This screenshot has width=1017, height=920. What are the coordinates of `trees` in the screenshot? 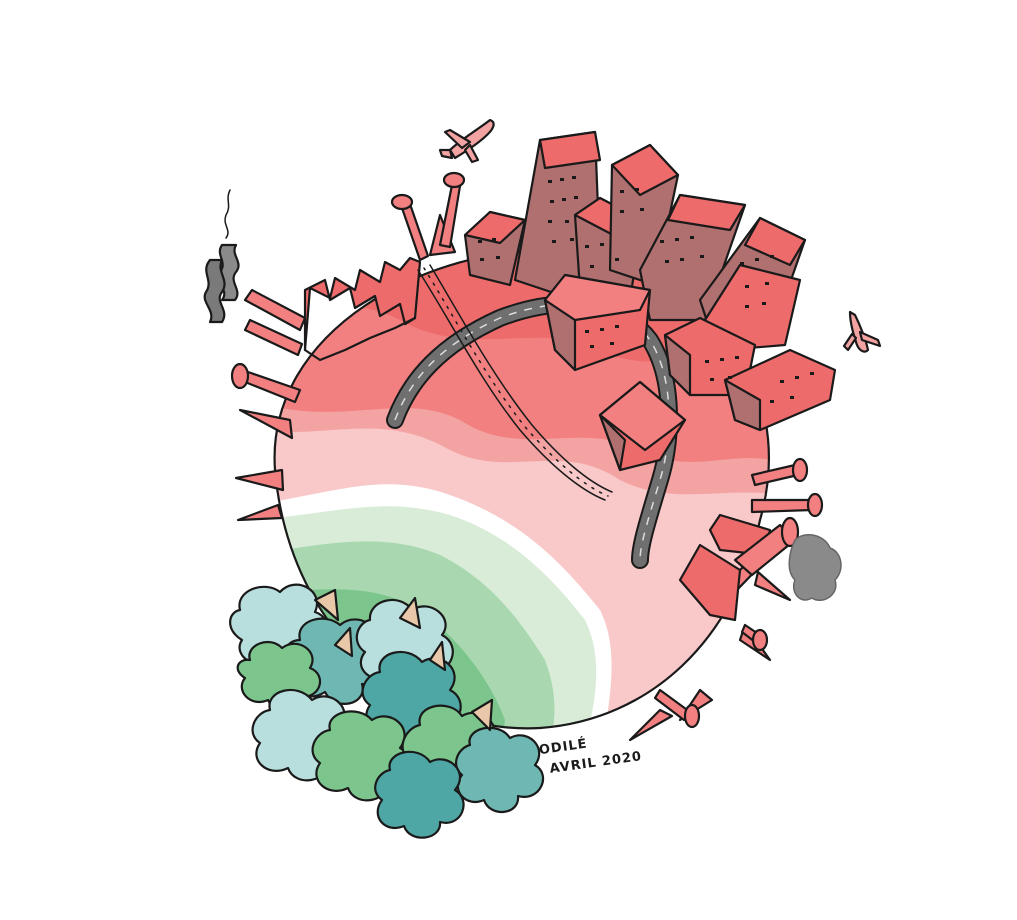 It's located at (387, 711).